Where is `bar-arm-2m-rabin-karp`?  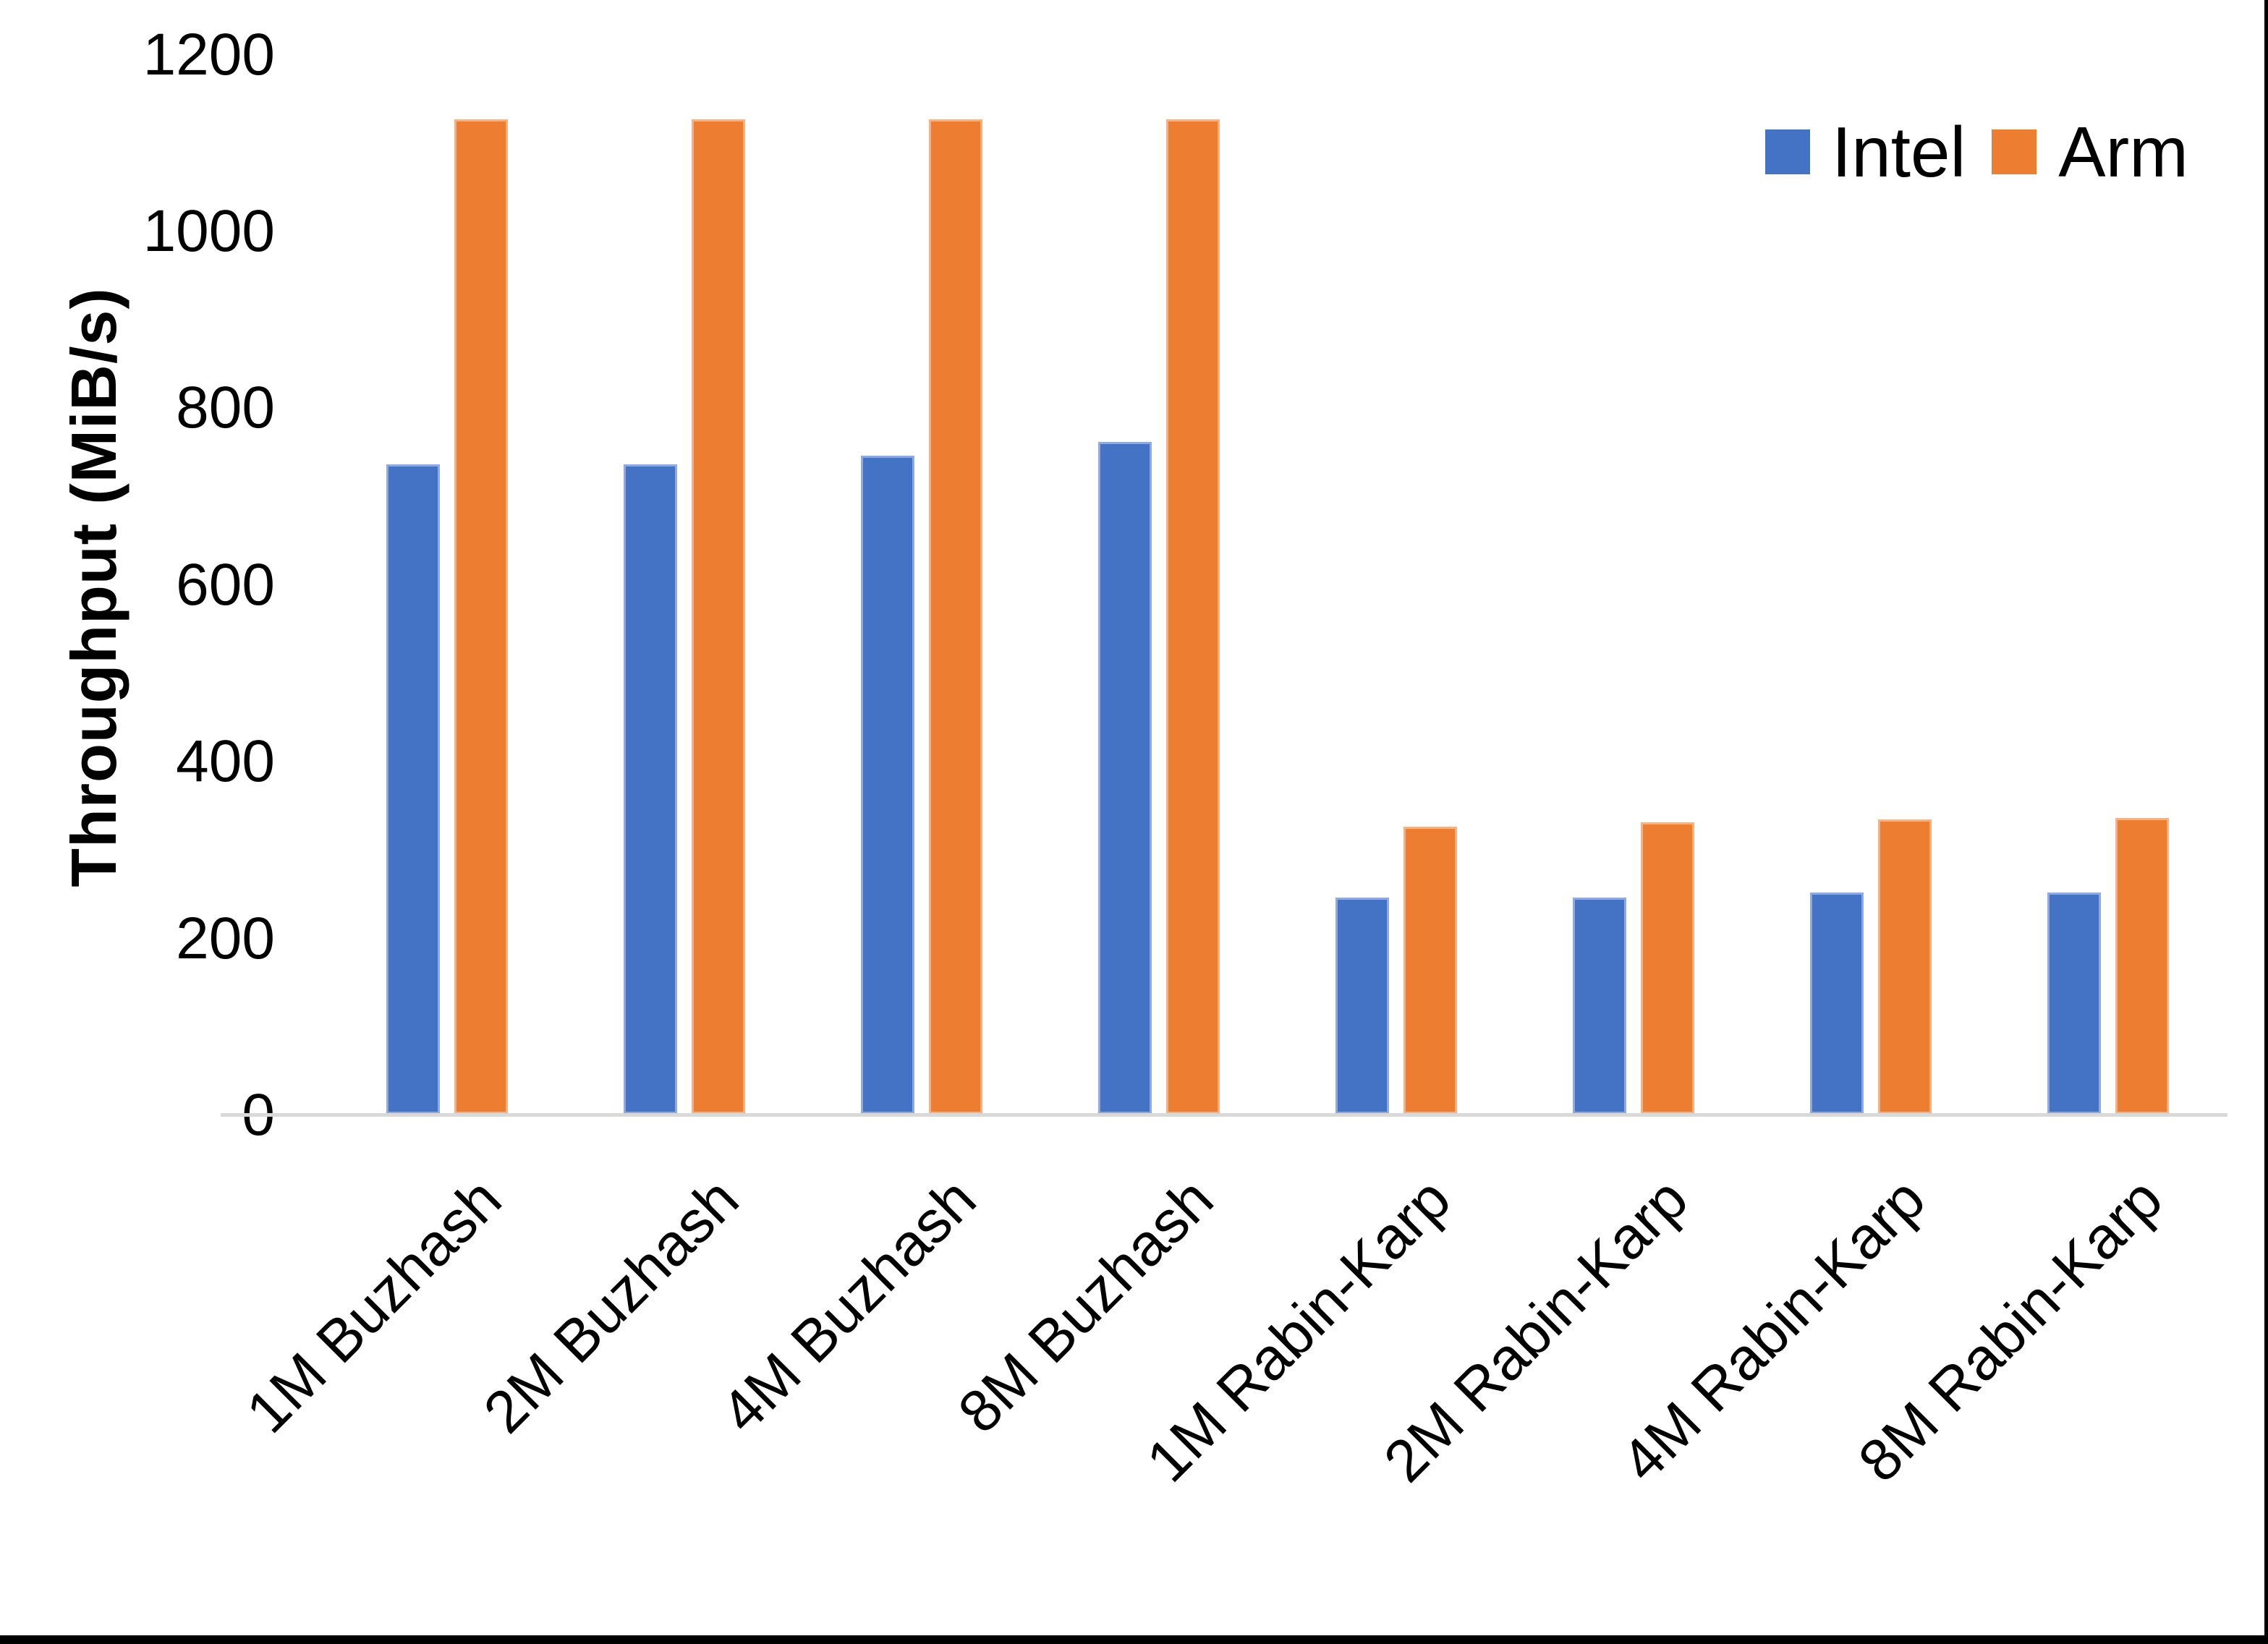
bar-arm-2m-rabin-karp is located at coordinates (1667, 968).